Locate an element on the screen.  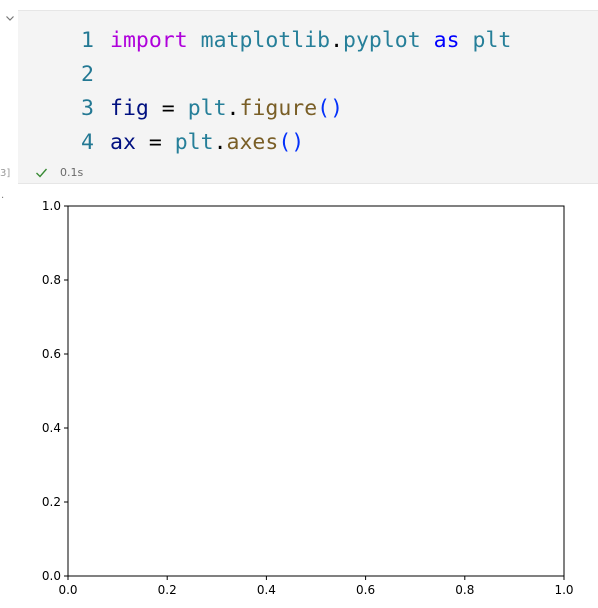
execution-time: 0.1s is located at coordinates (72, 172).